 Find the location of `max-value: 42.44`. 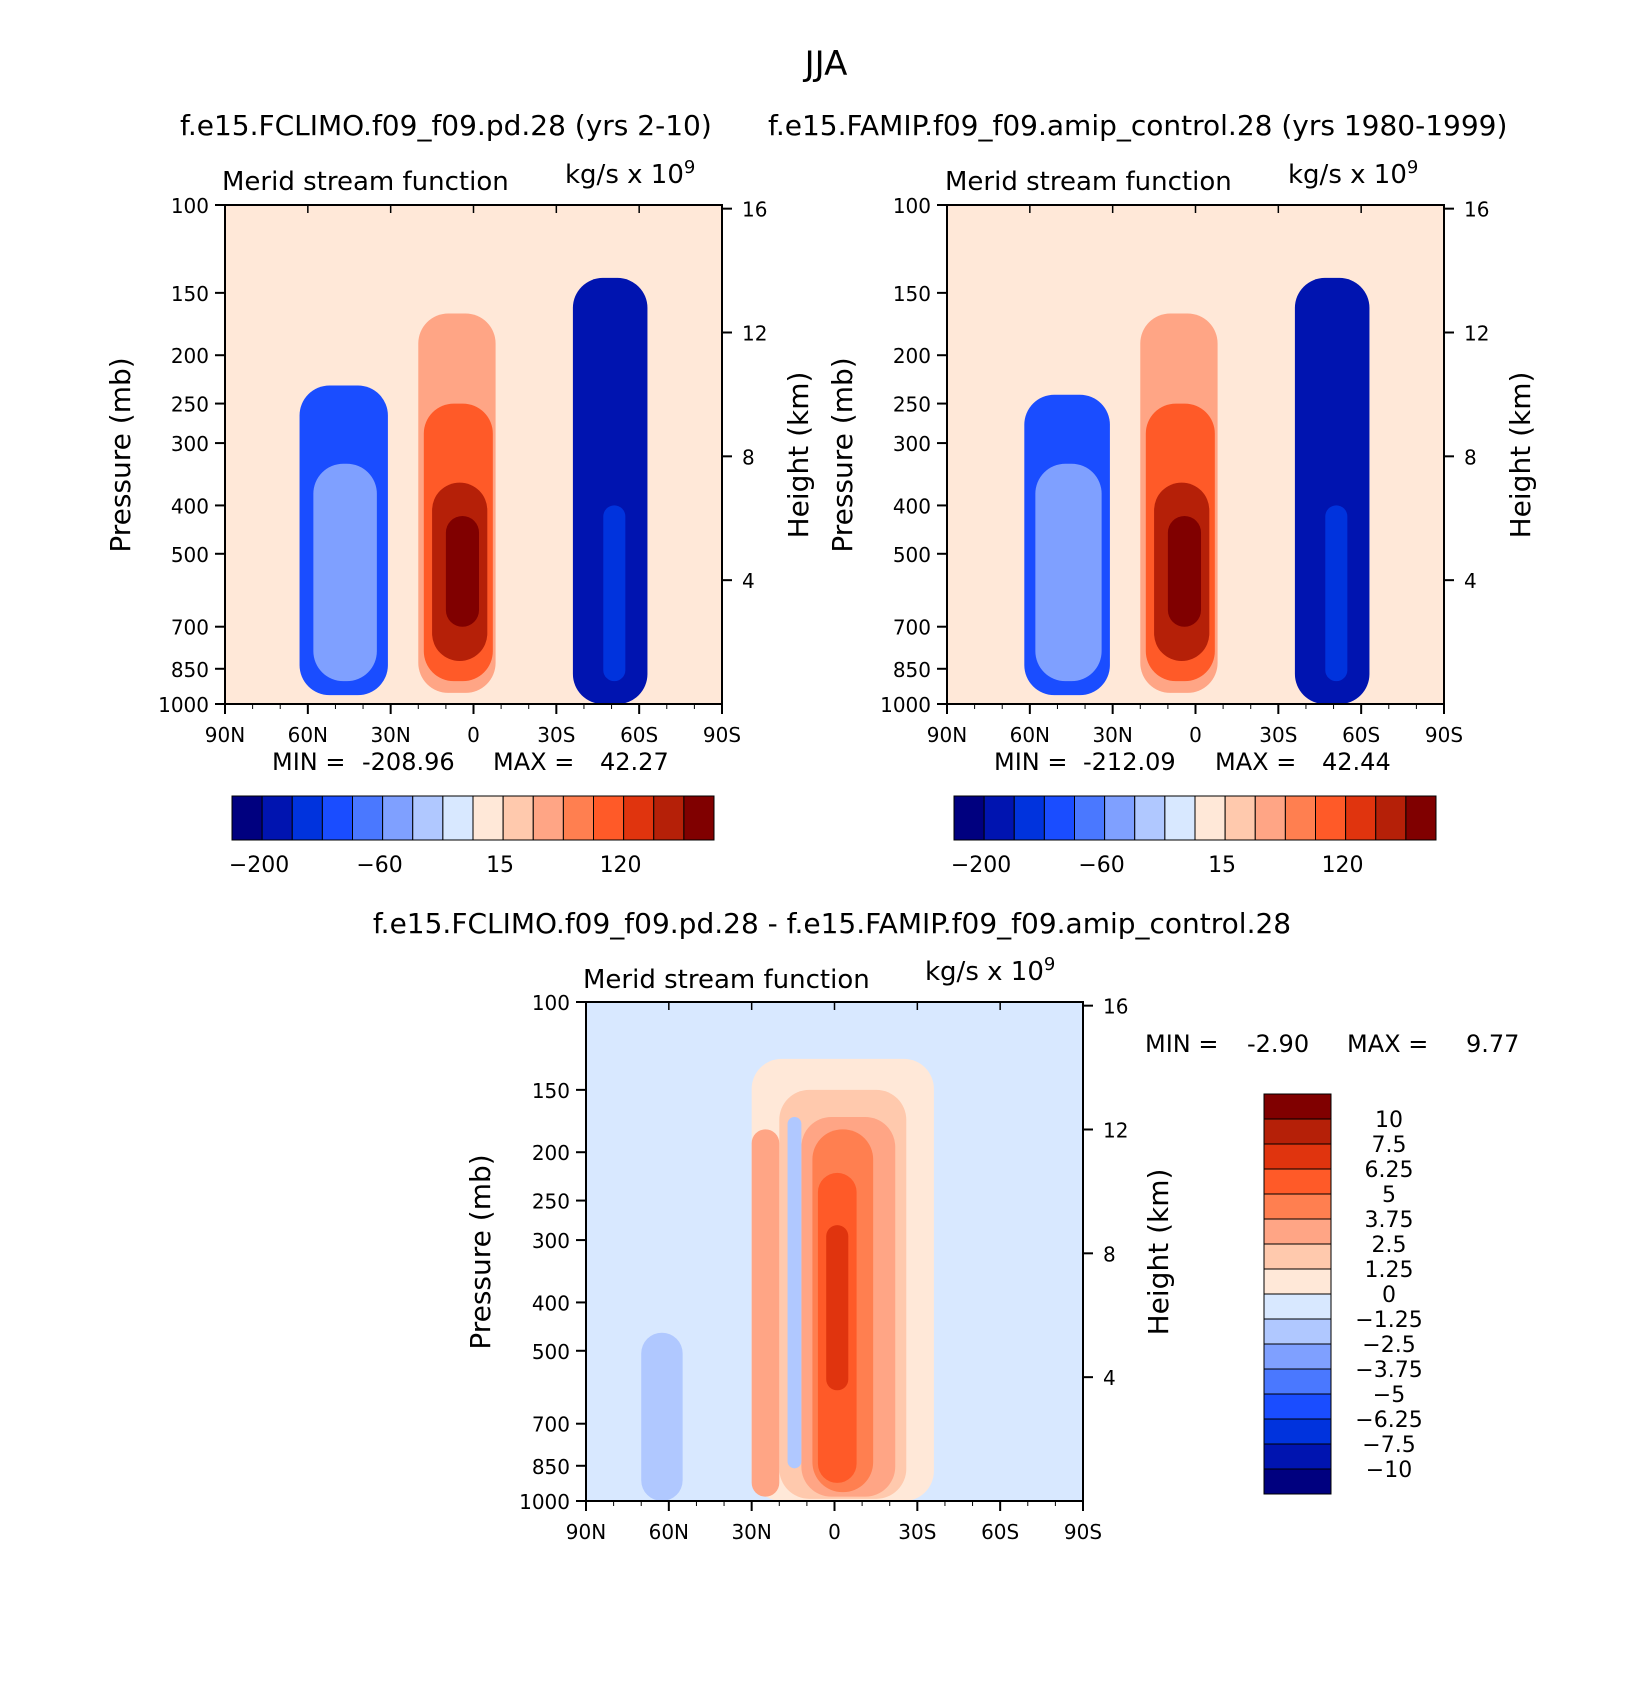

max-value: 42.44 is located at coordinates (1356, 762).